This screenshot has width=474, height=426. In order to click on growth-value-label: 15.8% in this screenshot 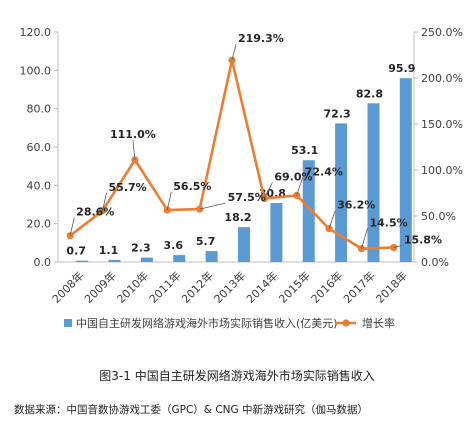, I will do `click(423, 239)`.